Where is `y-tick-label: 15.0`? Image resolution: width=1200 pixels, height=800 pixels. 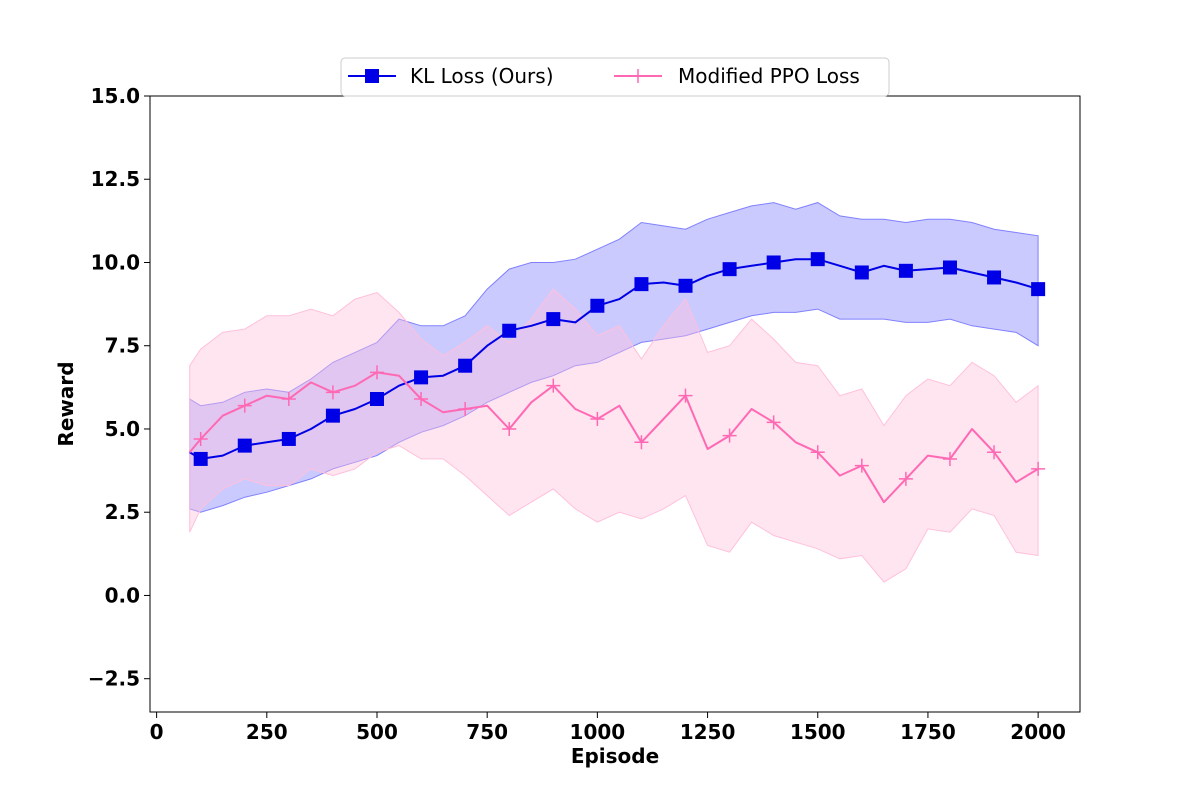
y-tick-label: 15.0 is located at coordinates (115, 96).